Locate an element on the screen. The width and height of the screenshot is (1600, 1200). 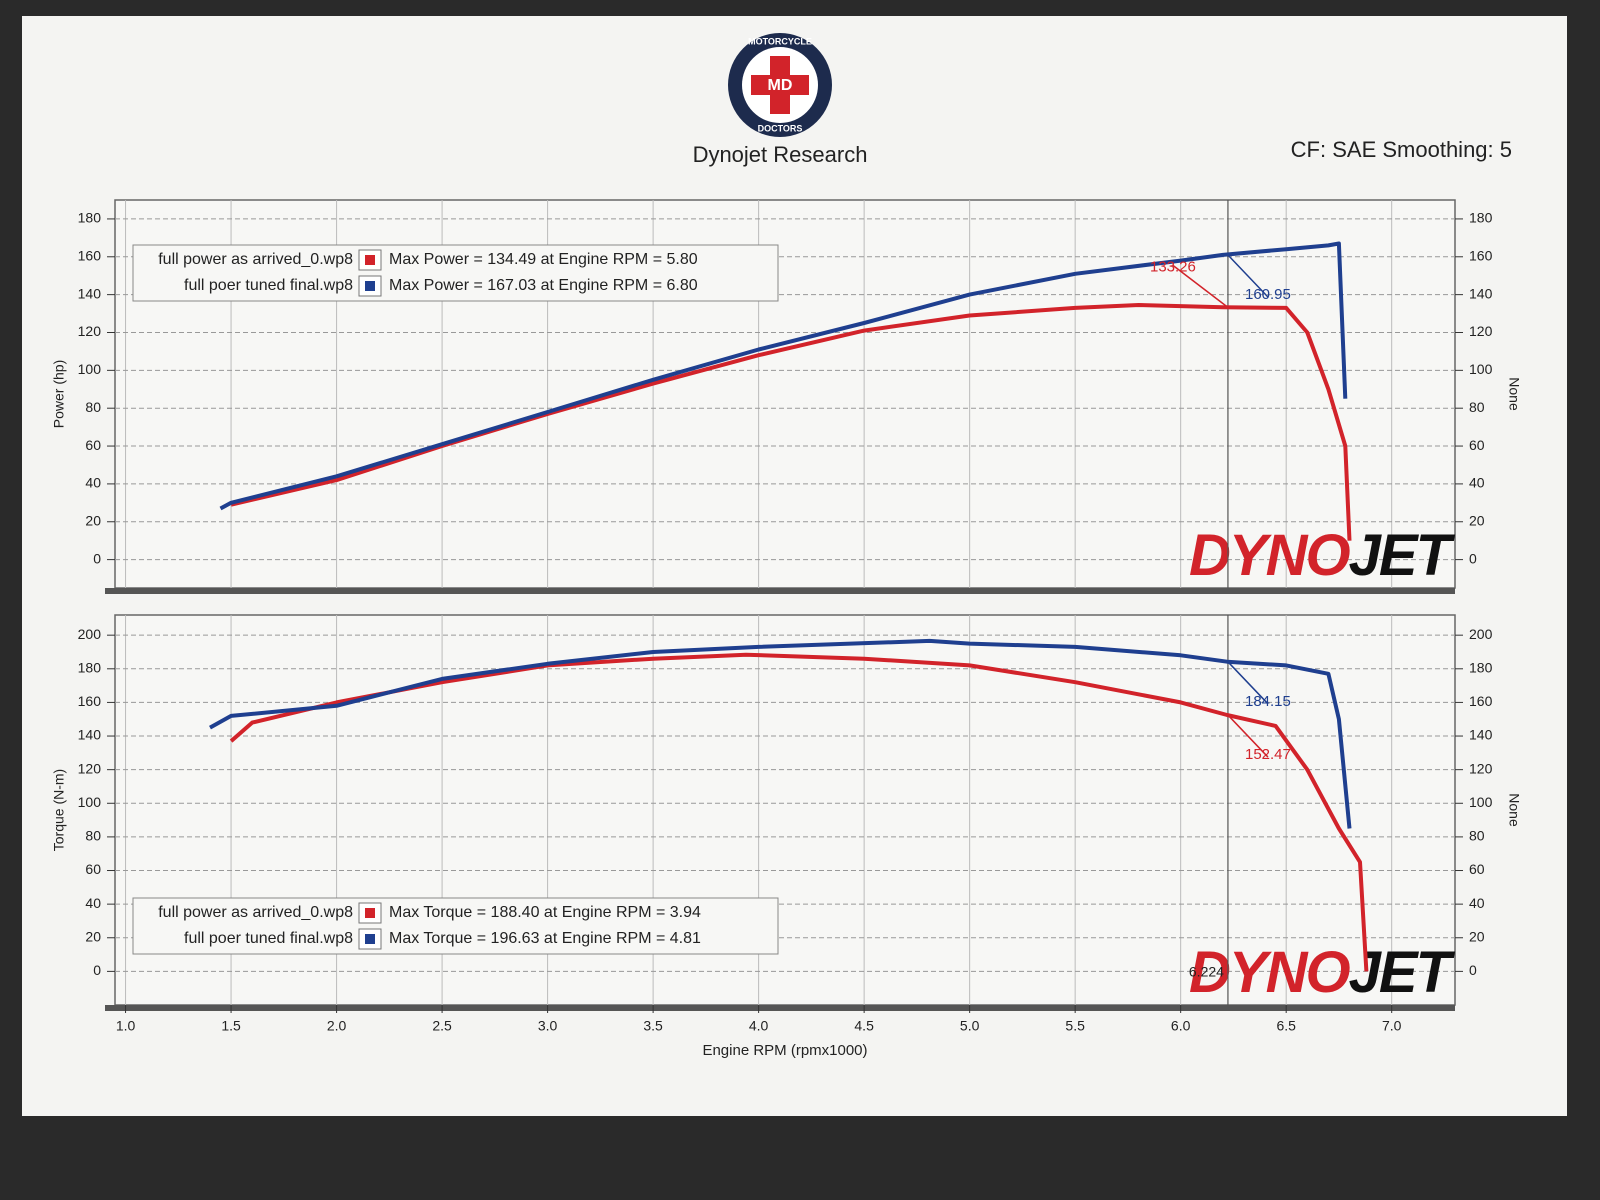
x-tick-label: 7.0 is located at coordinates (1392, 1026).